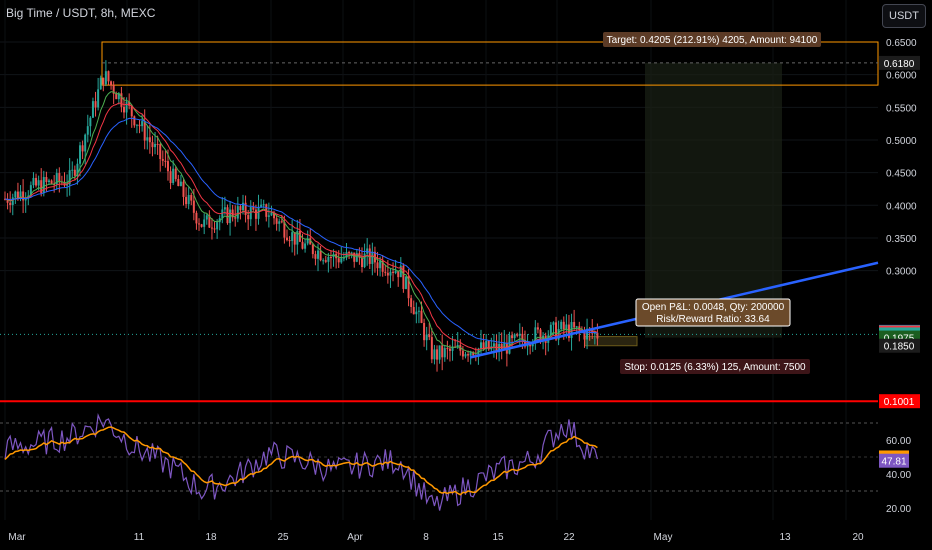 The width and height of the screenshot is (932, 550). What do you see at coordinates (139, 537) in the screenshot?
I see `time-tick: 11` at bounding box center [139, 537].